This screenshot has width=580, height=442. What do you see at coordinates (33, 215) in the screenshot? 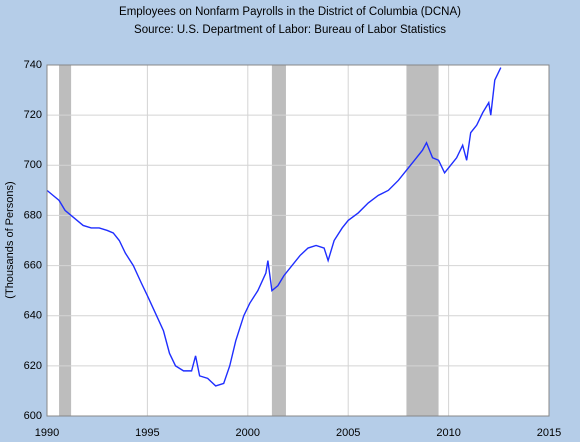
I see `y-tick-label: 680` at bounding box center [33, 215].